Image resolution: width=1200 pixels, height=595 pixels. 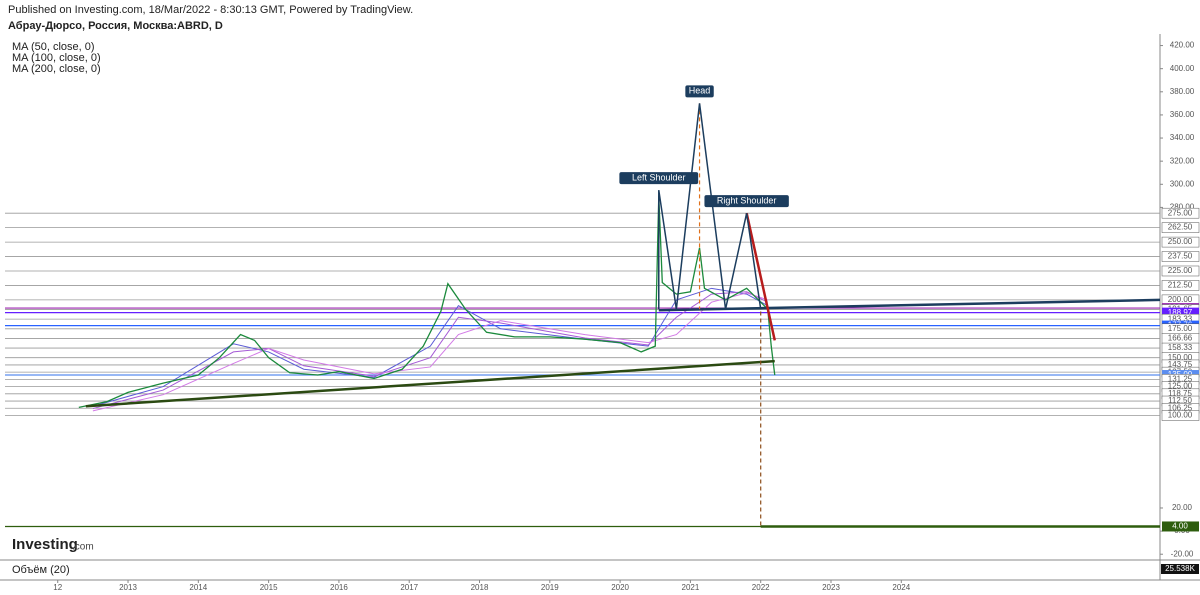 What do you see at coordinates (1182, 507) in the screenshot?
I see `y-tick-label: 20.00` at bounding box center [1182, 507].